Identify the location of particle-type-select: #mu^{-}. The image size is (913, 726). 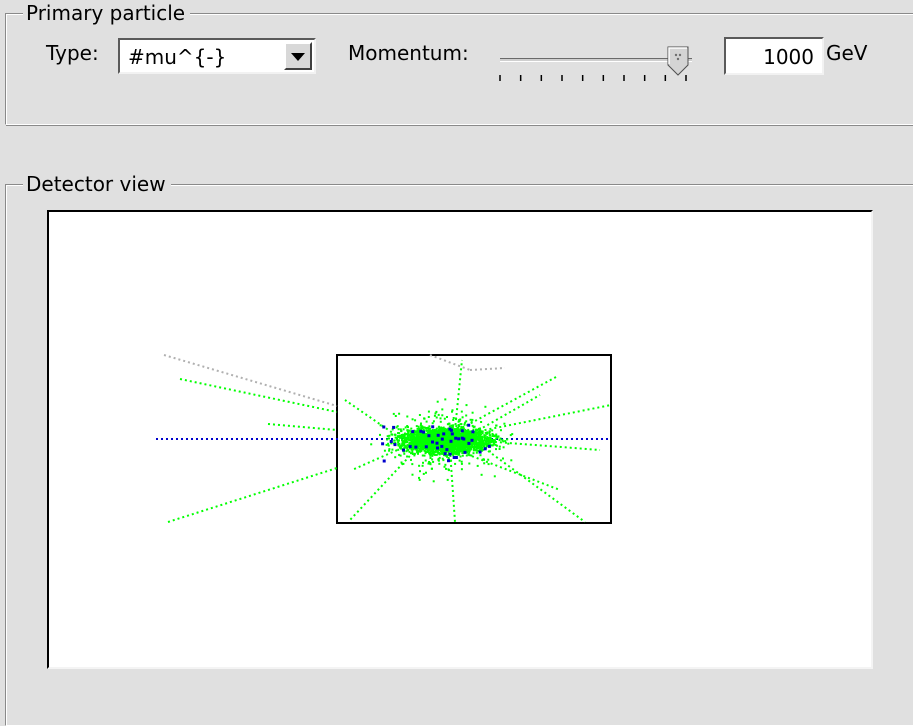
(217, 56).